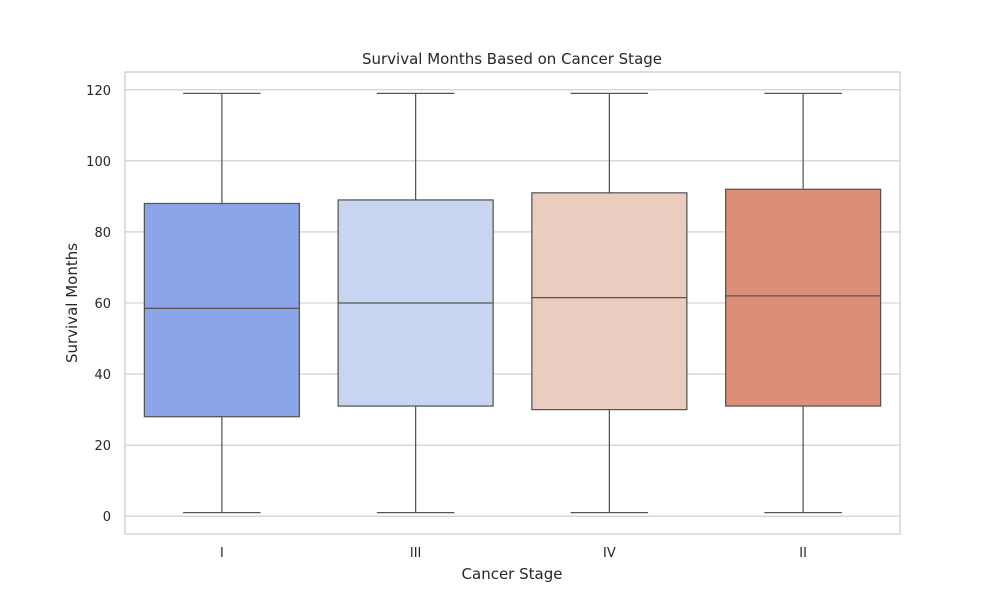 Image resolution: width=1000 pixels, height=600 pixels. I want to click on y-tick-label: 0, so click(107, 517).